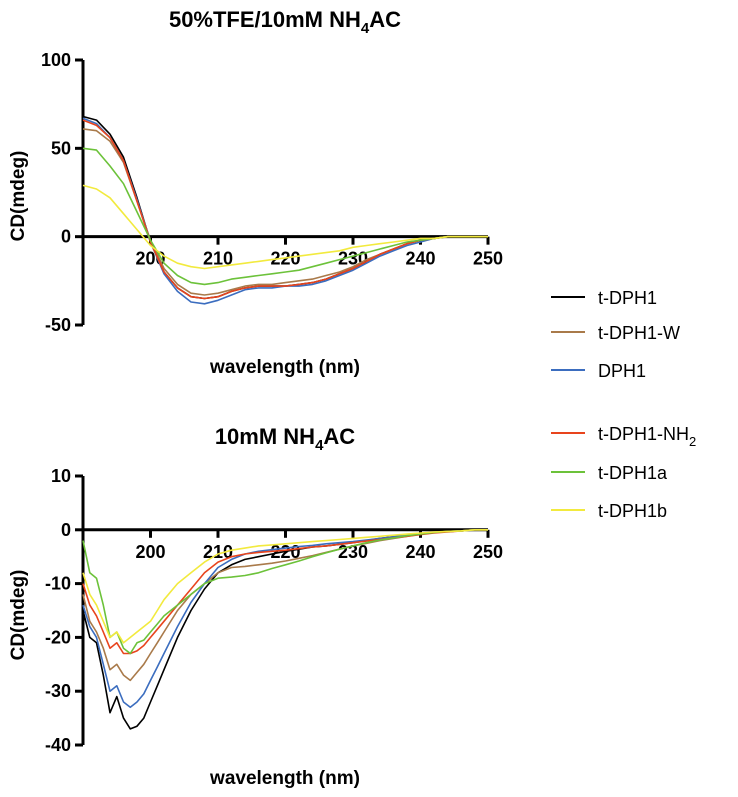 The width and height of the screenshot is (738, 797). I want to click on legend-label: DPH1, so click(622, 371).